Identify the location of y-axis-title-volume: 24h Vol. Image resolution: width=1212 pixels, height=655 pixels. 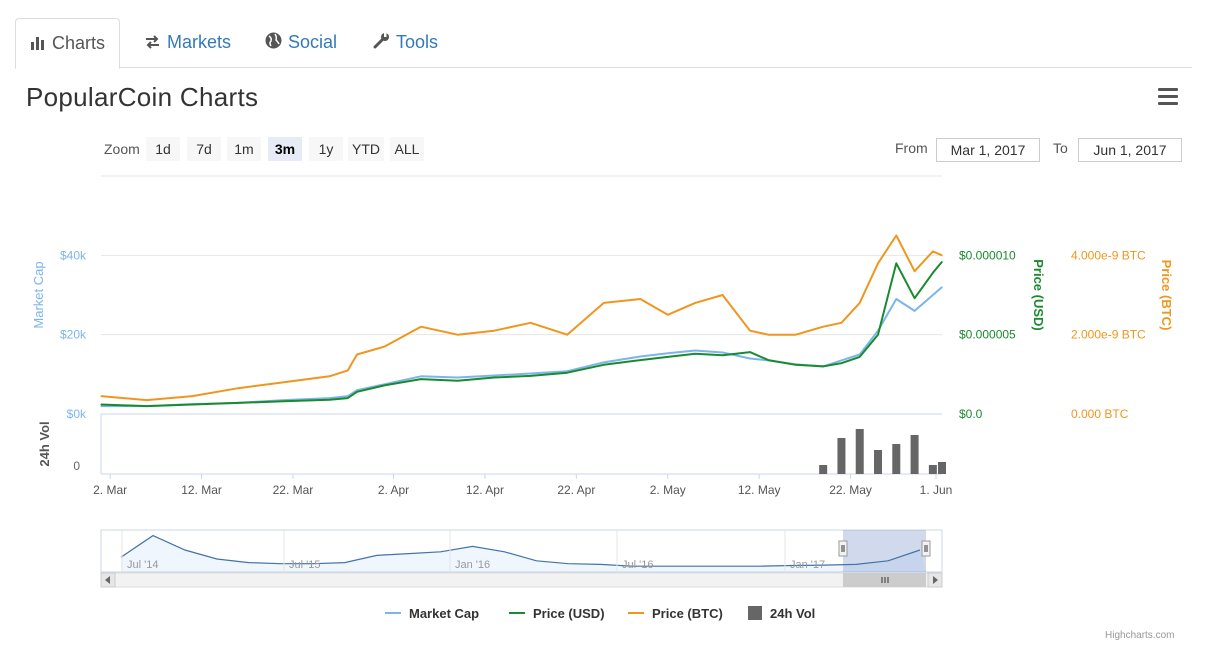
(44, 443).